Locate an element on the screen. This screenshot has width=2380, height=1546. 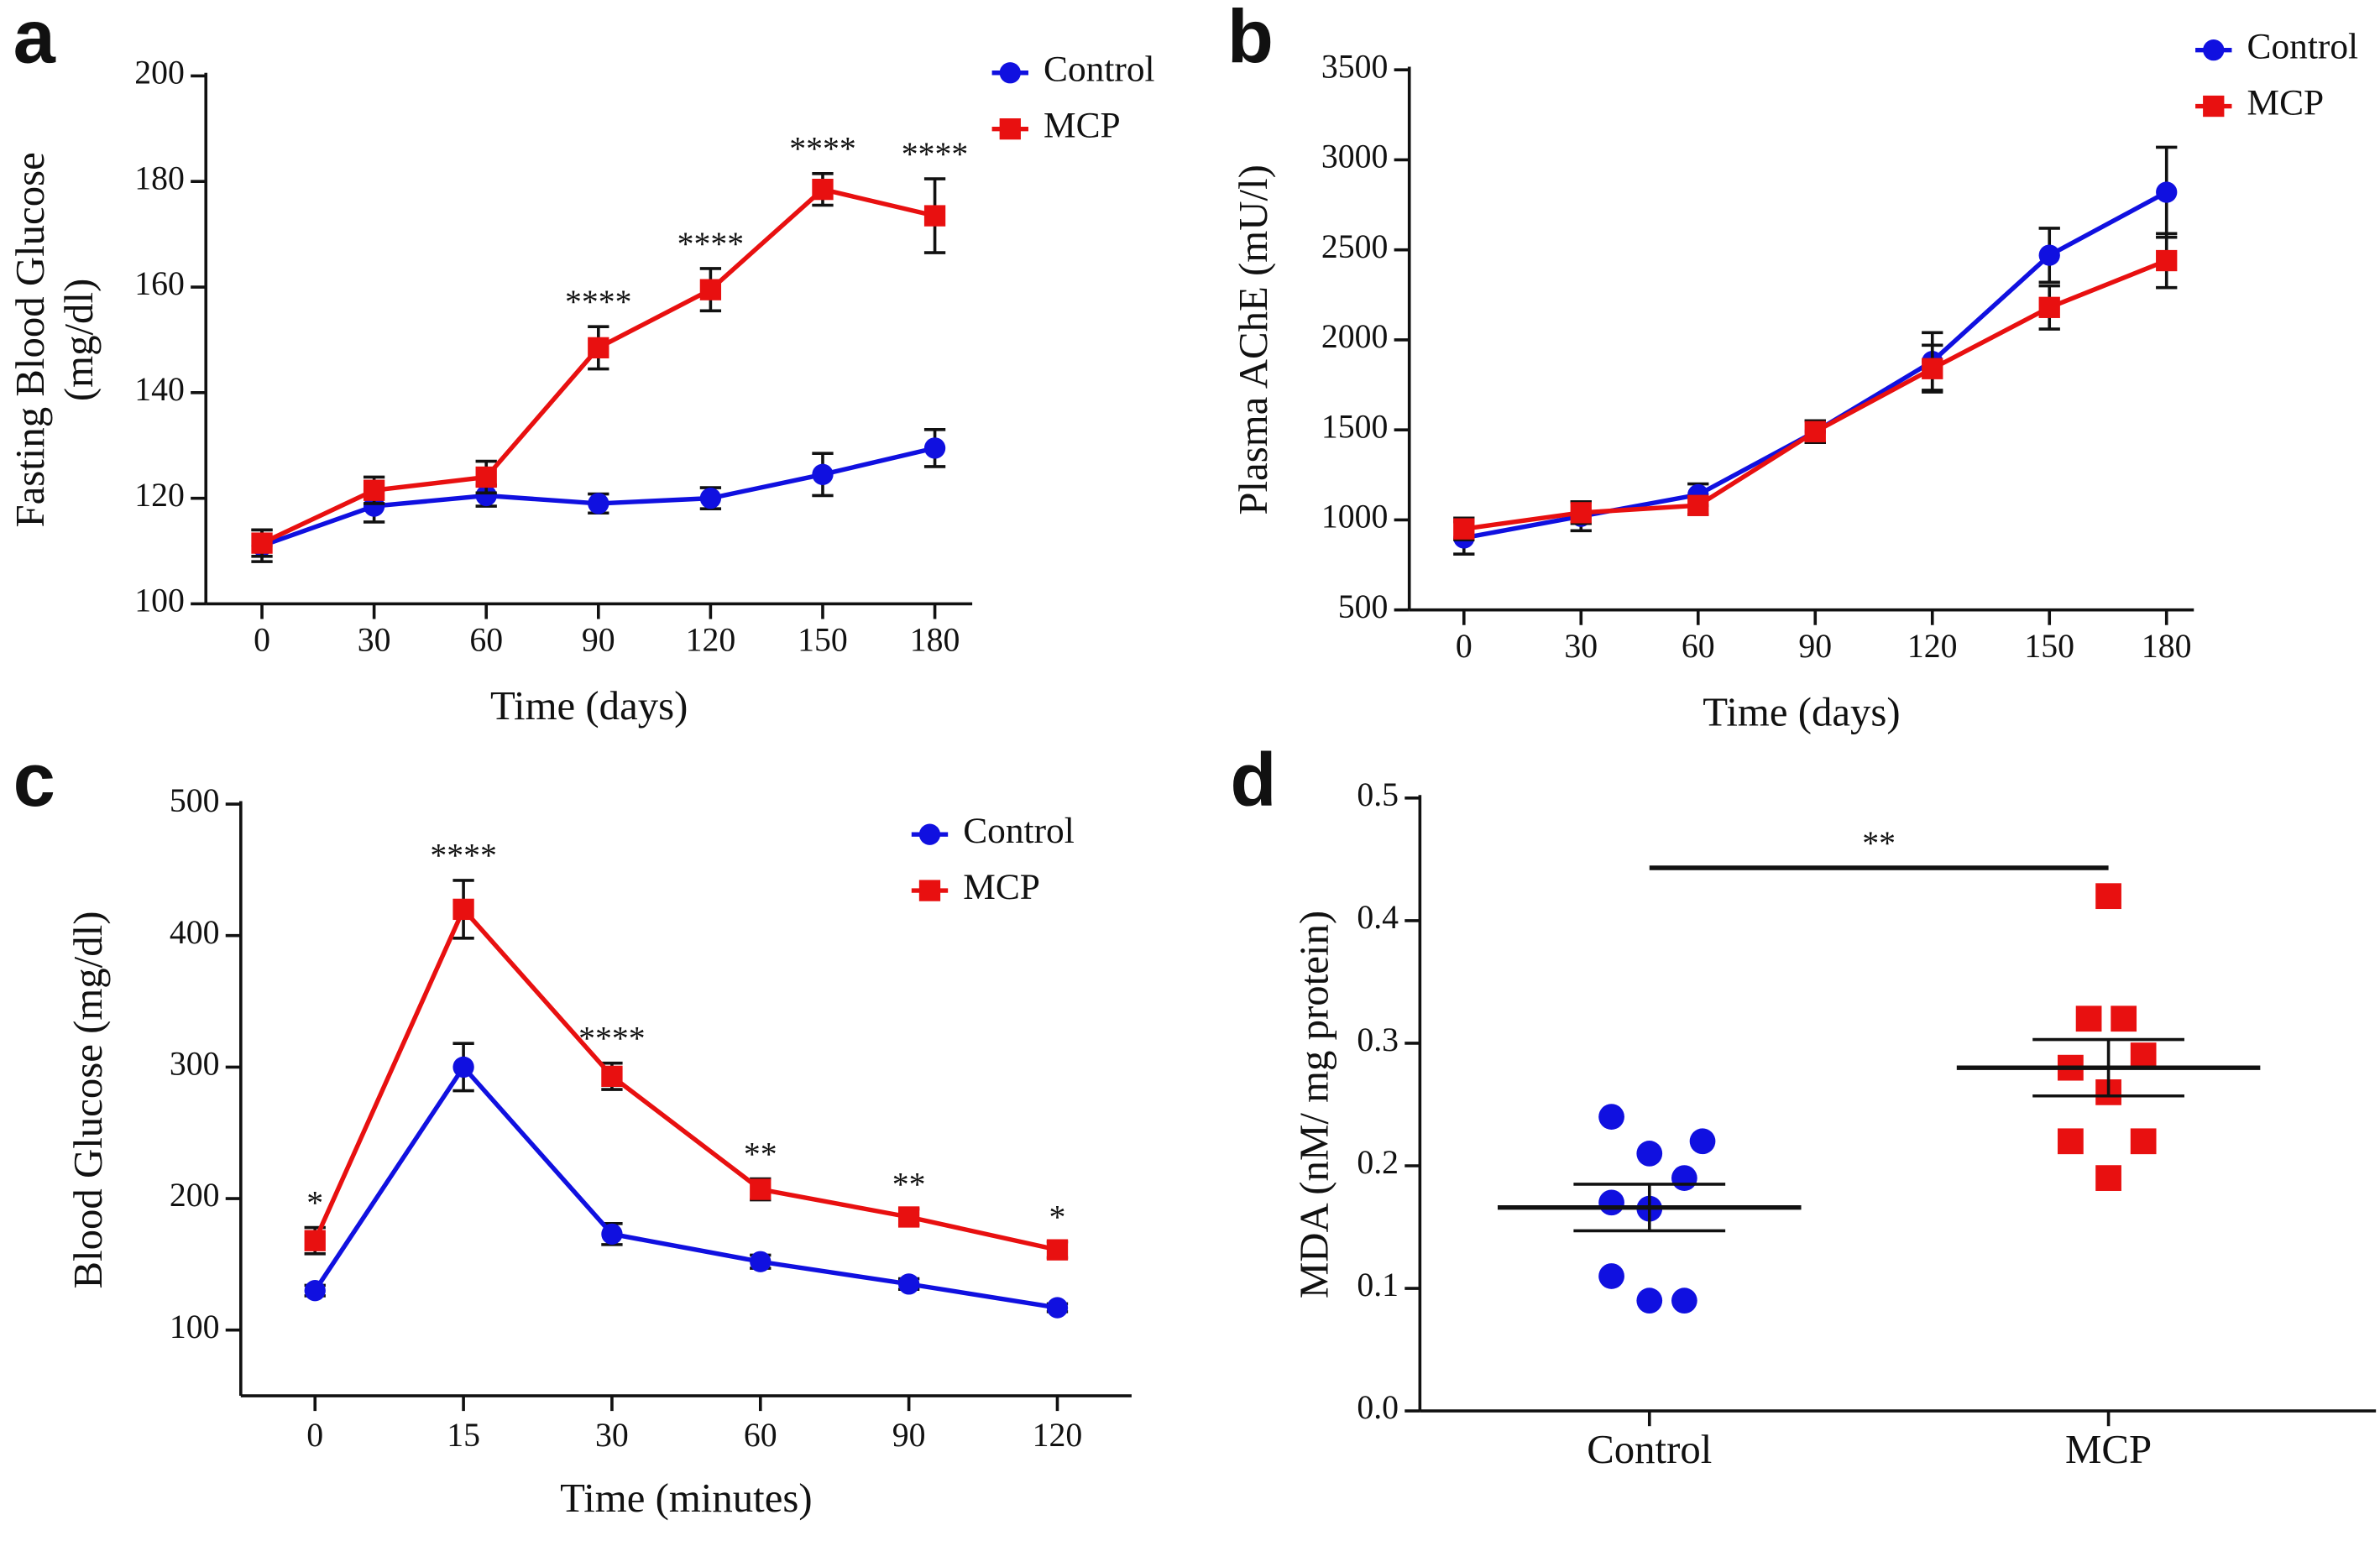
y-tick-label: 0.2 is located at coordinates (1378, 1163).